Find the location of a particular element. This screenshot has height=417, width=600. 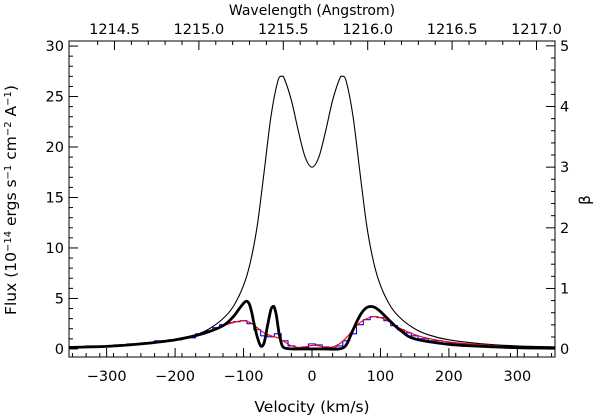

x-axis-title: Velocity (km/s) is located at coordinates (311, 407).